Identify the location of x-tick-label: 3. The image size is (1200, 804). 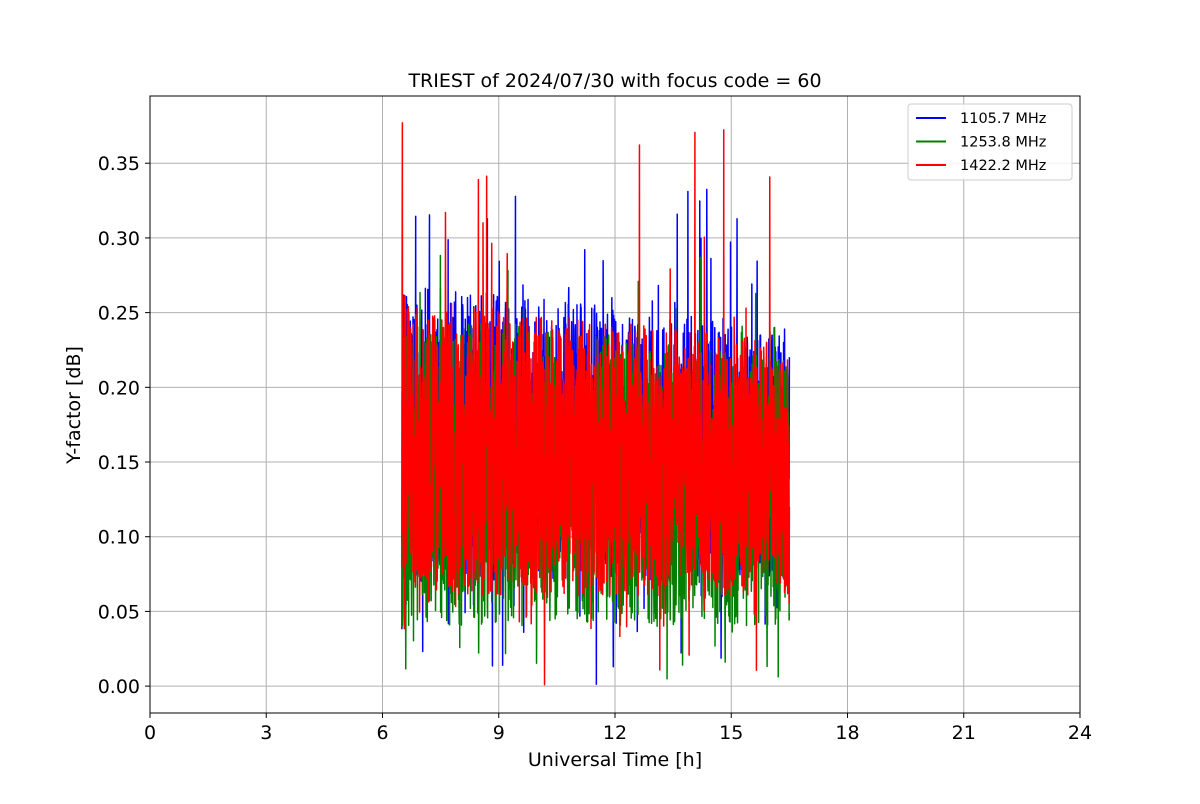
(266, 733).